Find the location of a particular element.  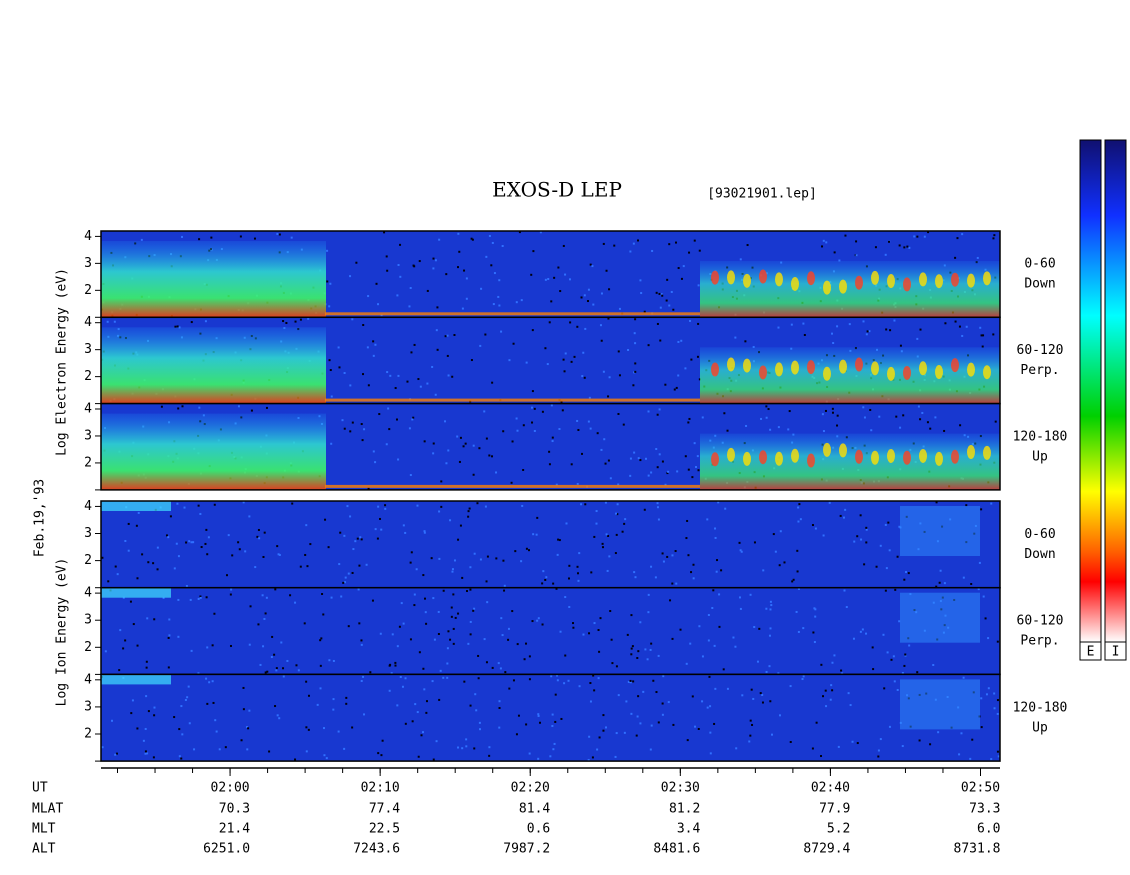

y-tick-label: 2 is located at coordinates (88, 376).